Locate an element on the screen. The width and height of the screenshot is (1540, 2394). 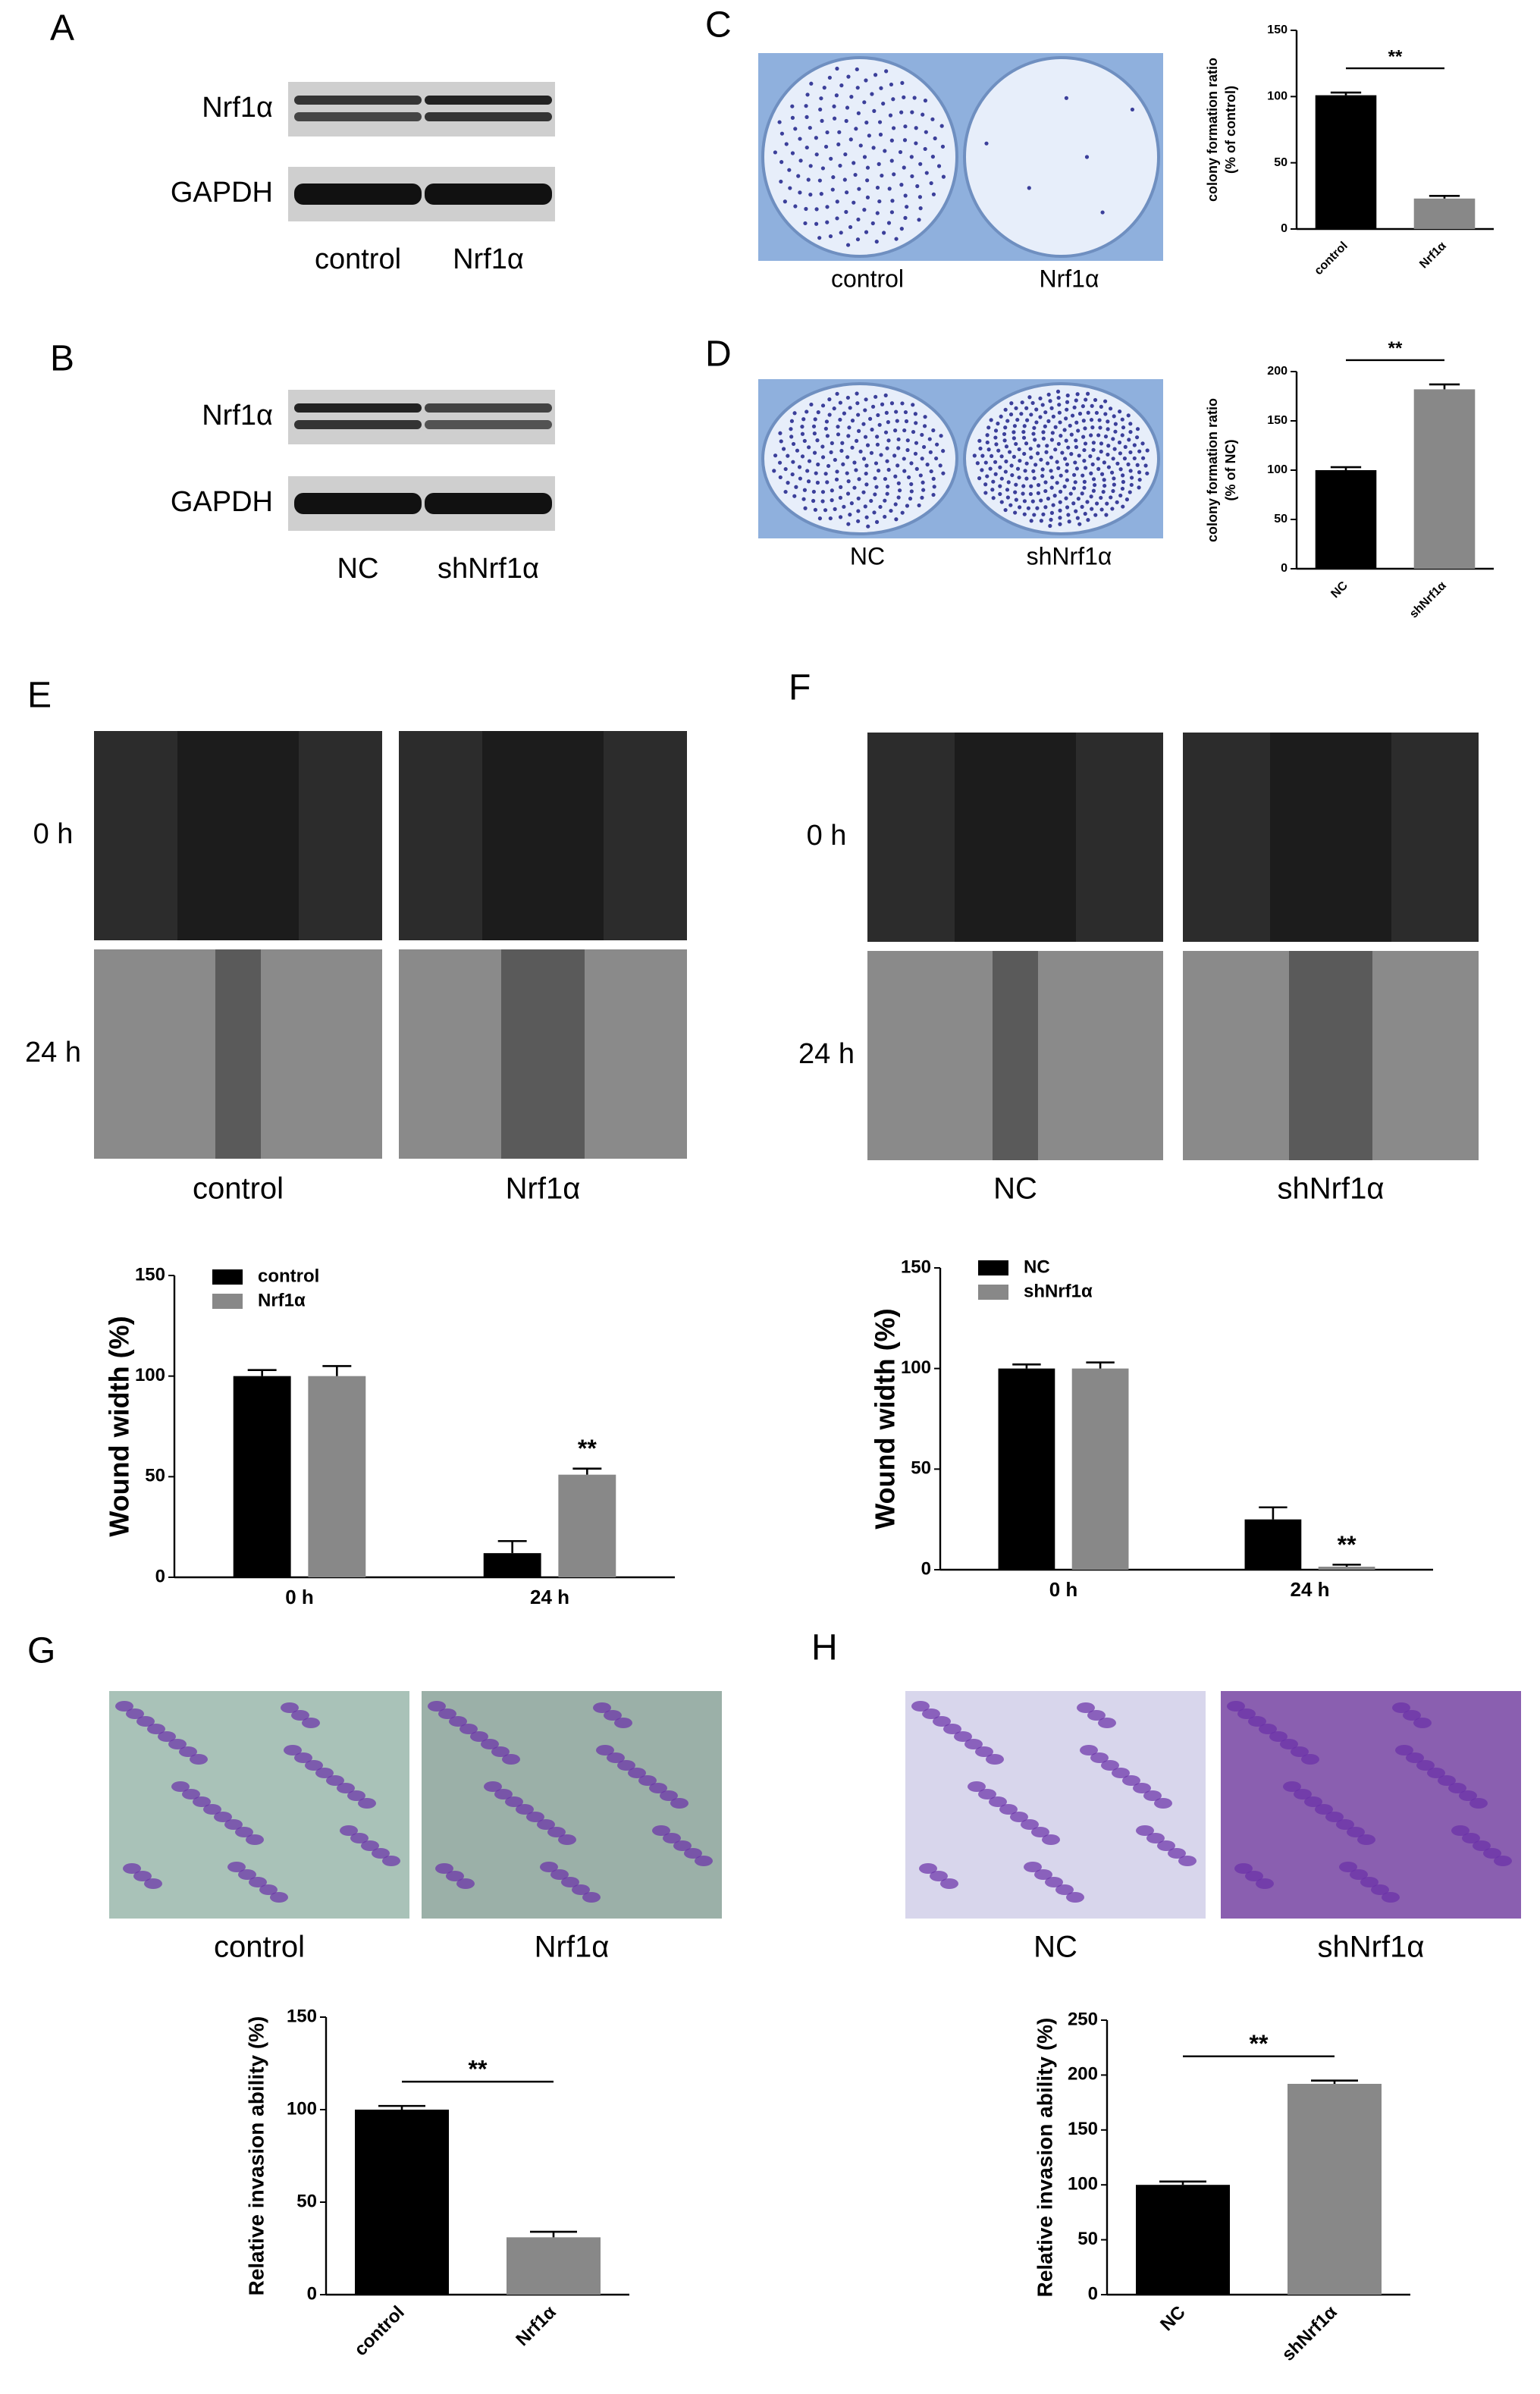
y-tick-label: 150 is located at coordinates (1278, 420).